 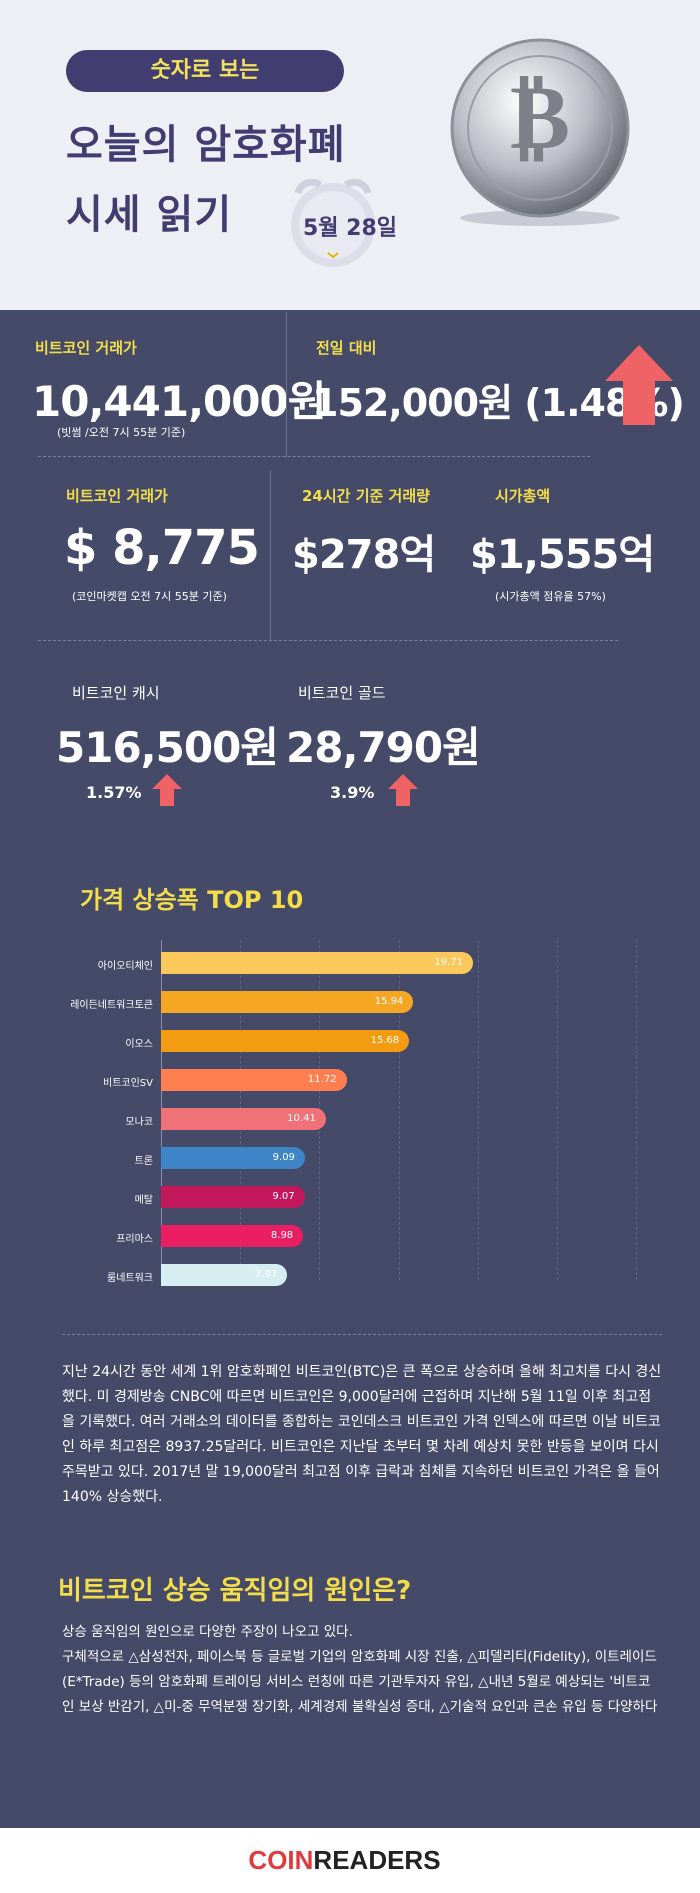 What do you see at coordinates (383, 747) in the screenshot?
I see `btg-value: 28,790원` at bounding box center [383, 747].